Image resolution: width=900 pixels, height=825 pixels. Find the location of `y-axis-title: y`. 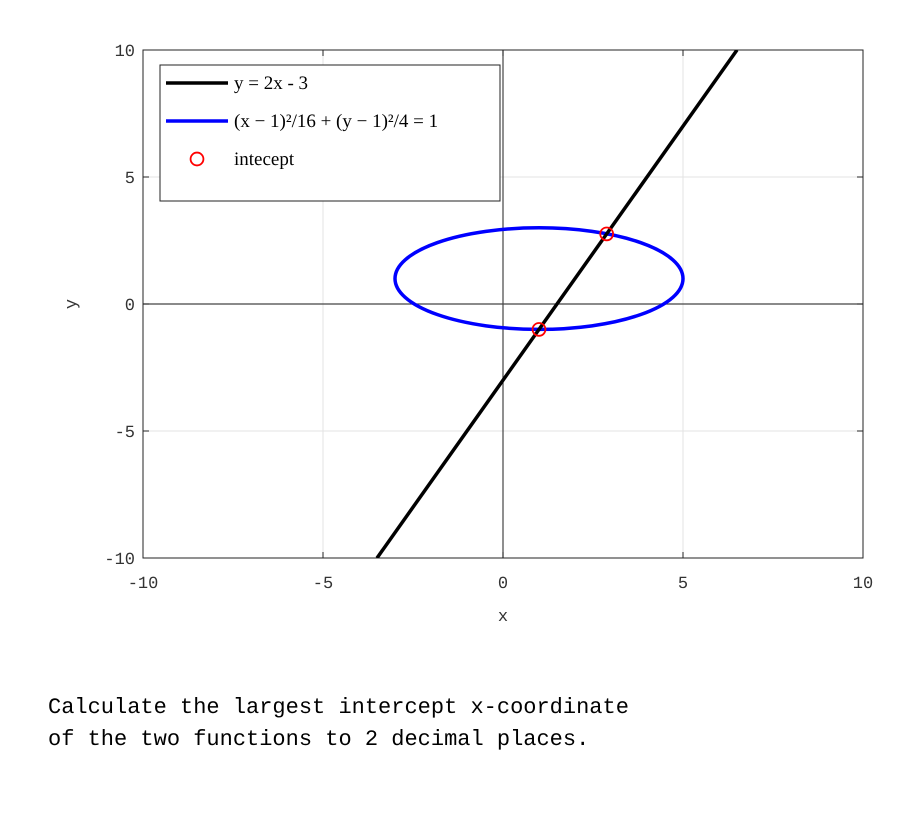

y-axis-title: y is located at coordinates (72, 304).